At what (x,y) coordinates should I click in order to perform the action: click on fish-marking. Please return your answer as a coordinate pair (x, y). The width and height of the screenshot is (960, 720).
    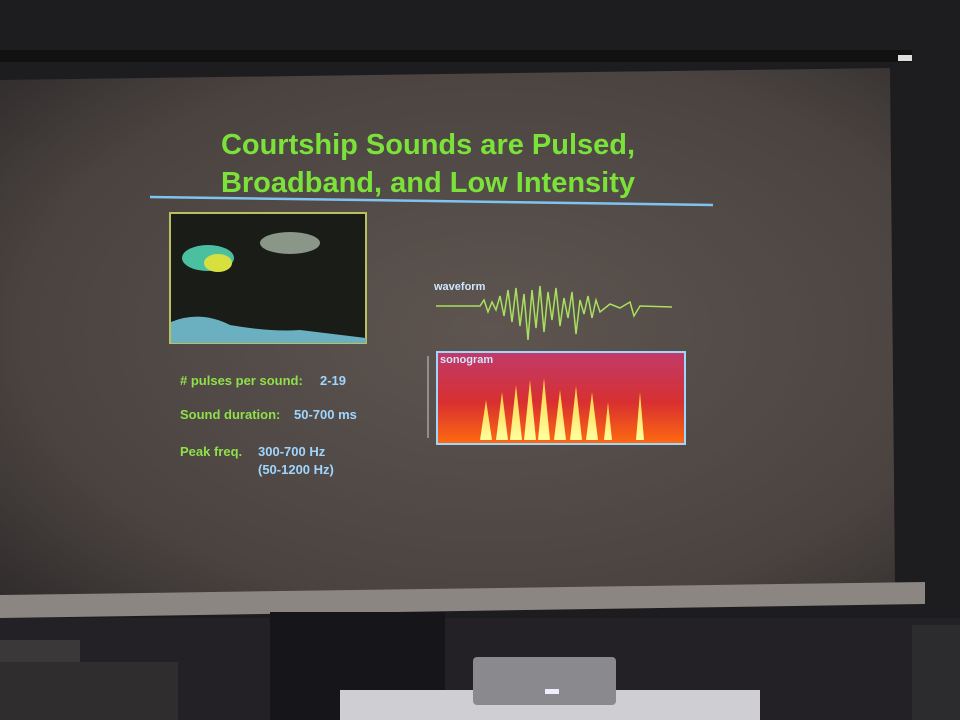
    Looking at the image, I should click on (218, 263).